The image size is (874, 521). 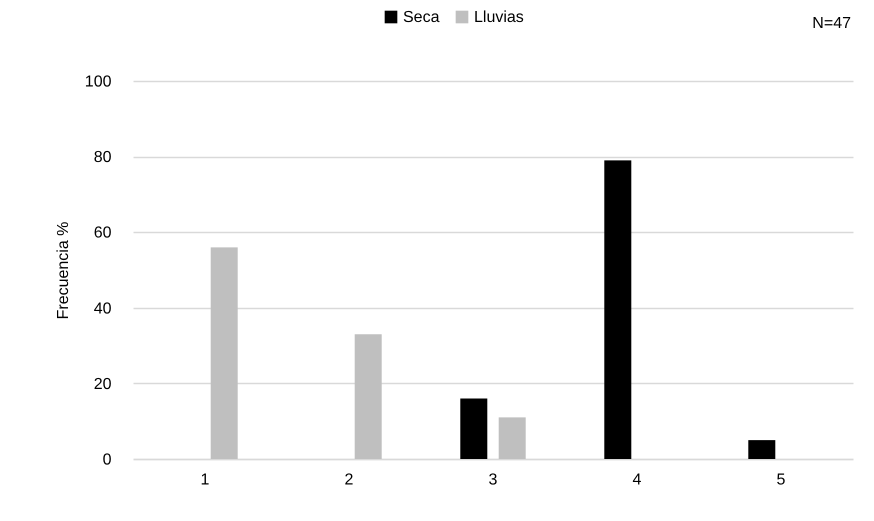 I want to click on y-tick-label: 20, so click(x=103, y=384).